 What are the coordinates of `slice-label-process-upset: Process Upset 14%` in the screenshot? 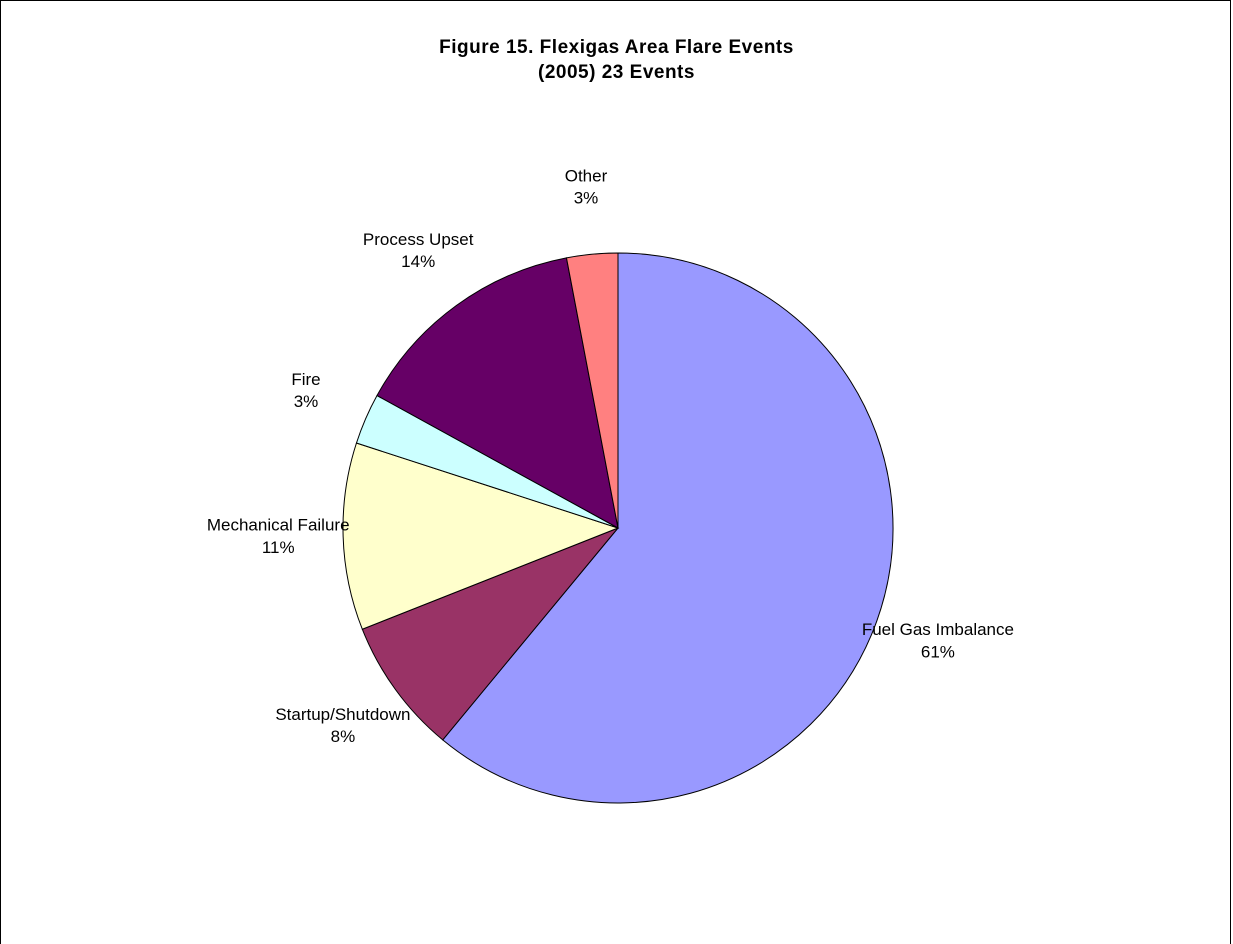 It's located at (418, 250).